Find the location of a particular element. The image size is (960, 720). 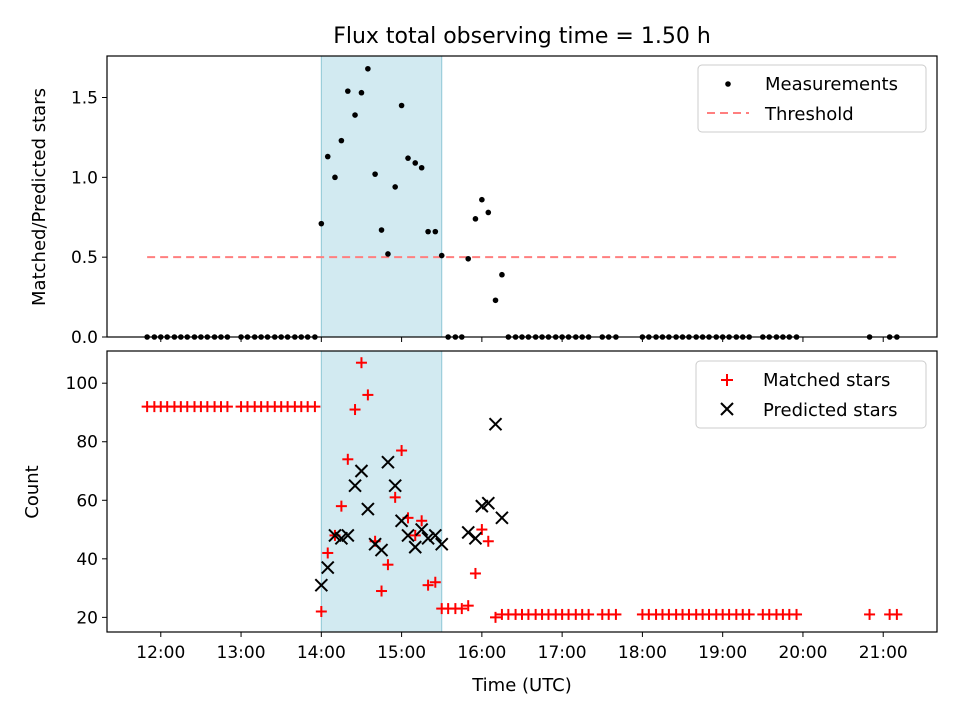

bottom-shaded-span is located at coordinates (381, 491).